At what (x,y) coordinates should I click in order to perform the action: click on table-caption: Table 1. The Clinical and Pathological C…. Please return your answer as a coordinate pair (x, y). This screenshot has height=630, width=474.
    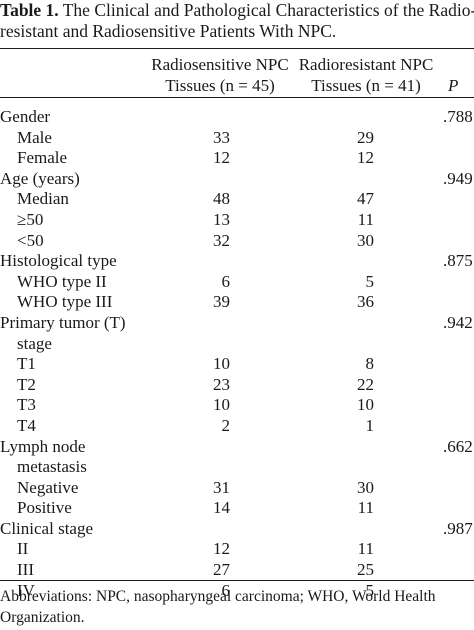
    Looking at the image, I should click on (237, 21).